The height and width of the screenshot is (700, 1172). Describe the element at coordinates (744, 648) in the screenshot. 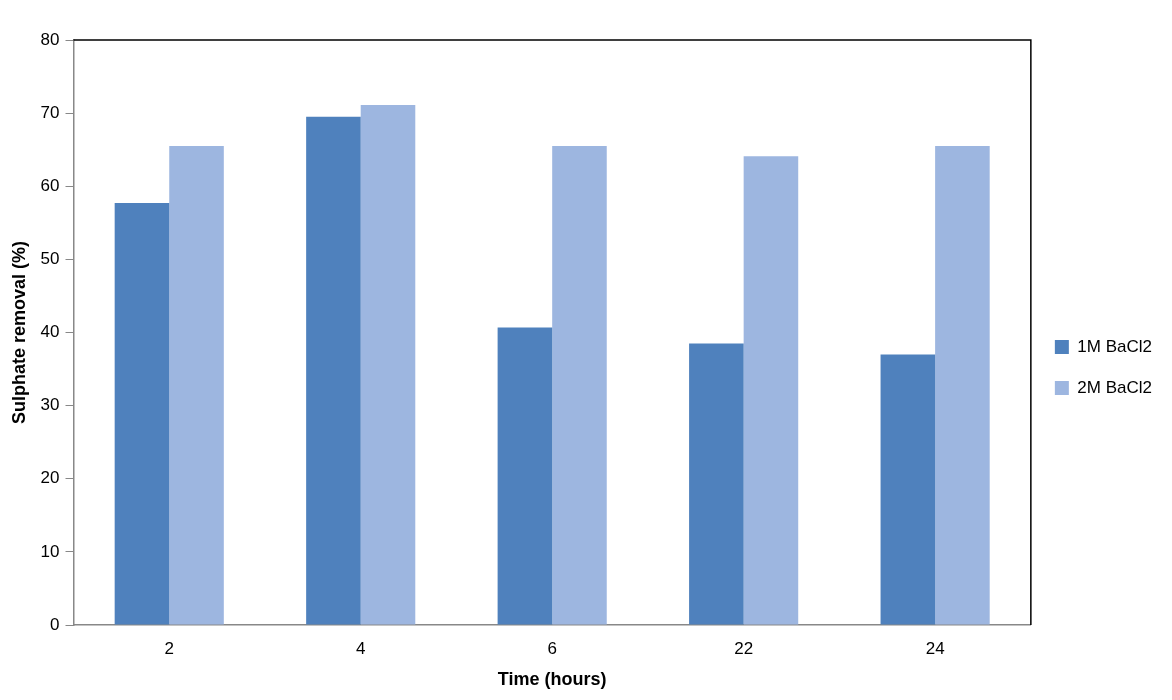

I see `x-tick-label: 22` at that location.